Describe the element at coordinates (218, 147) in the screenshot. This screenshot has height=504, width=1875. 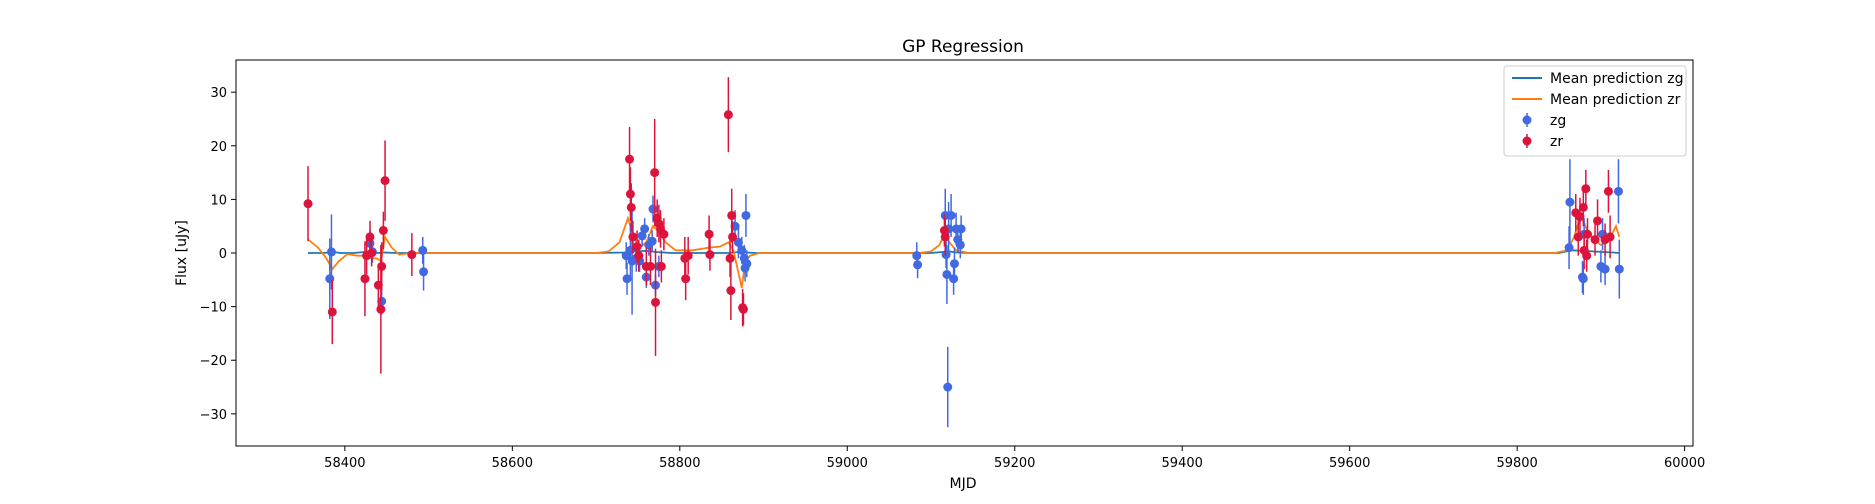
I see `y-tick-label: 20` at that location.